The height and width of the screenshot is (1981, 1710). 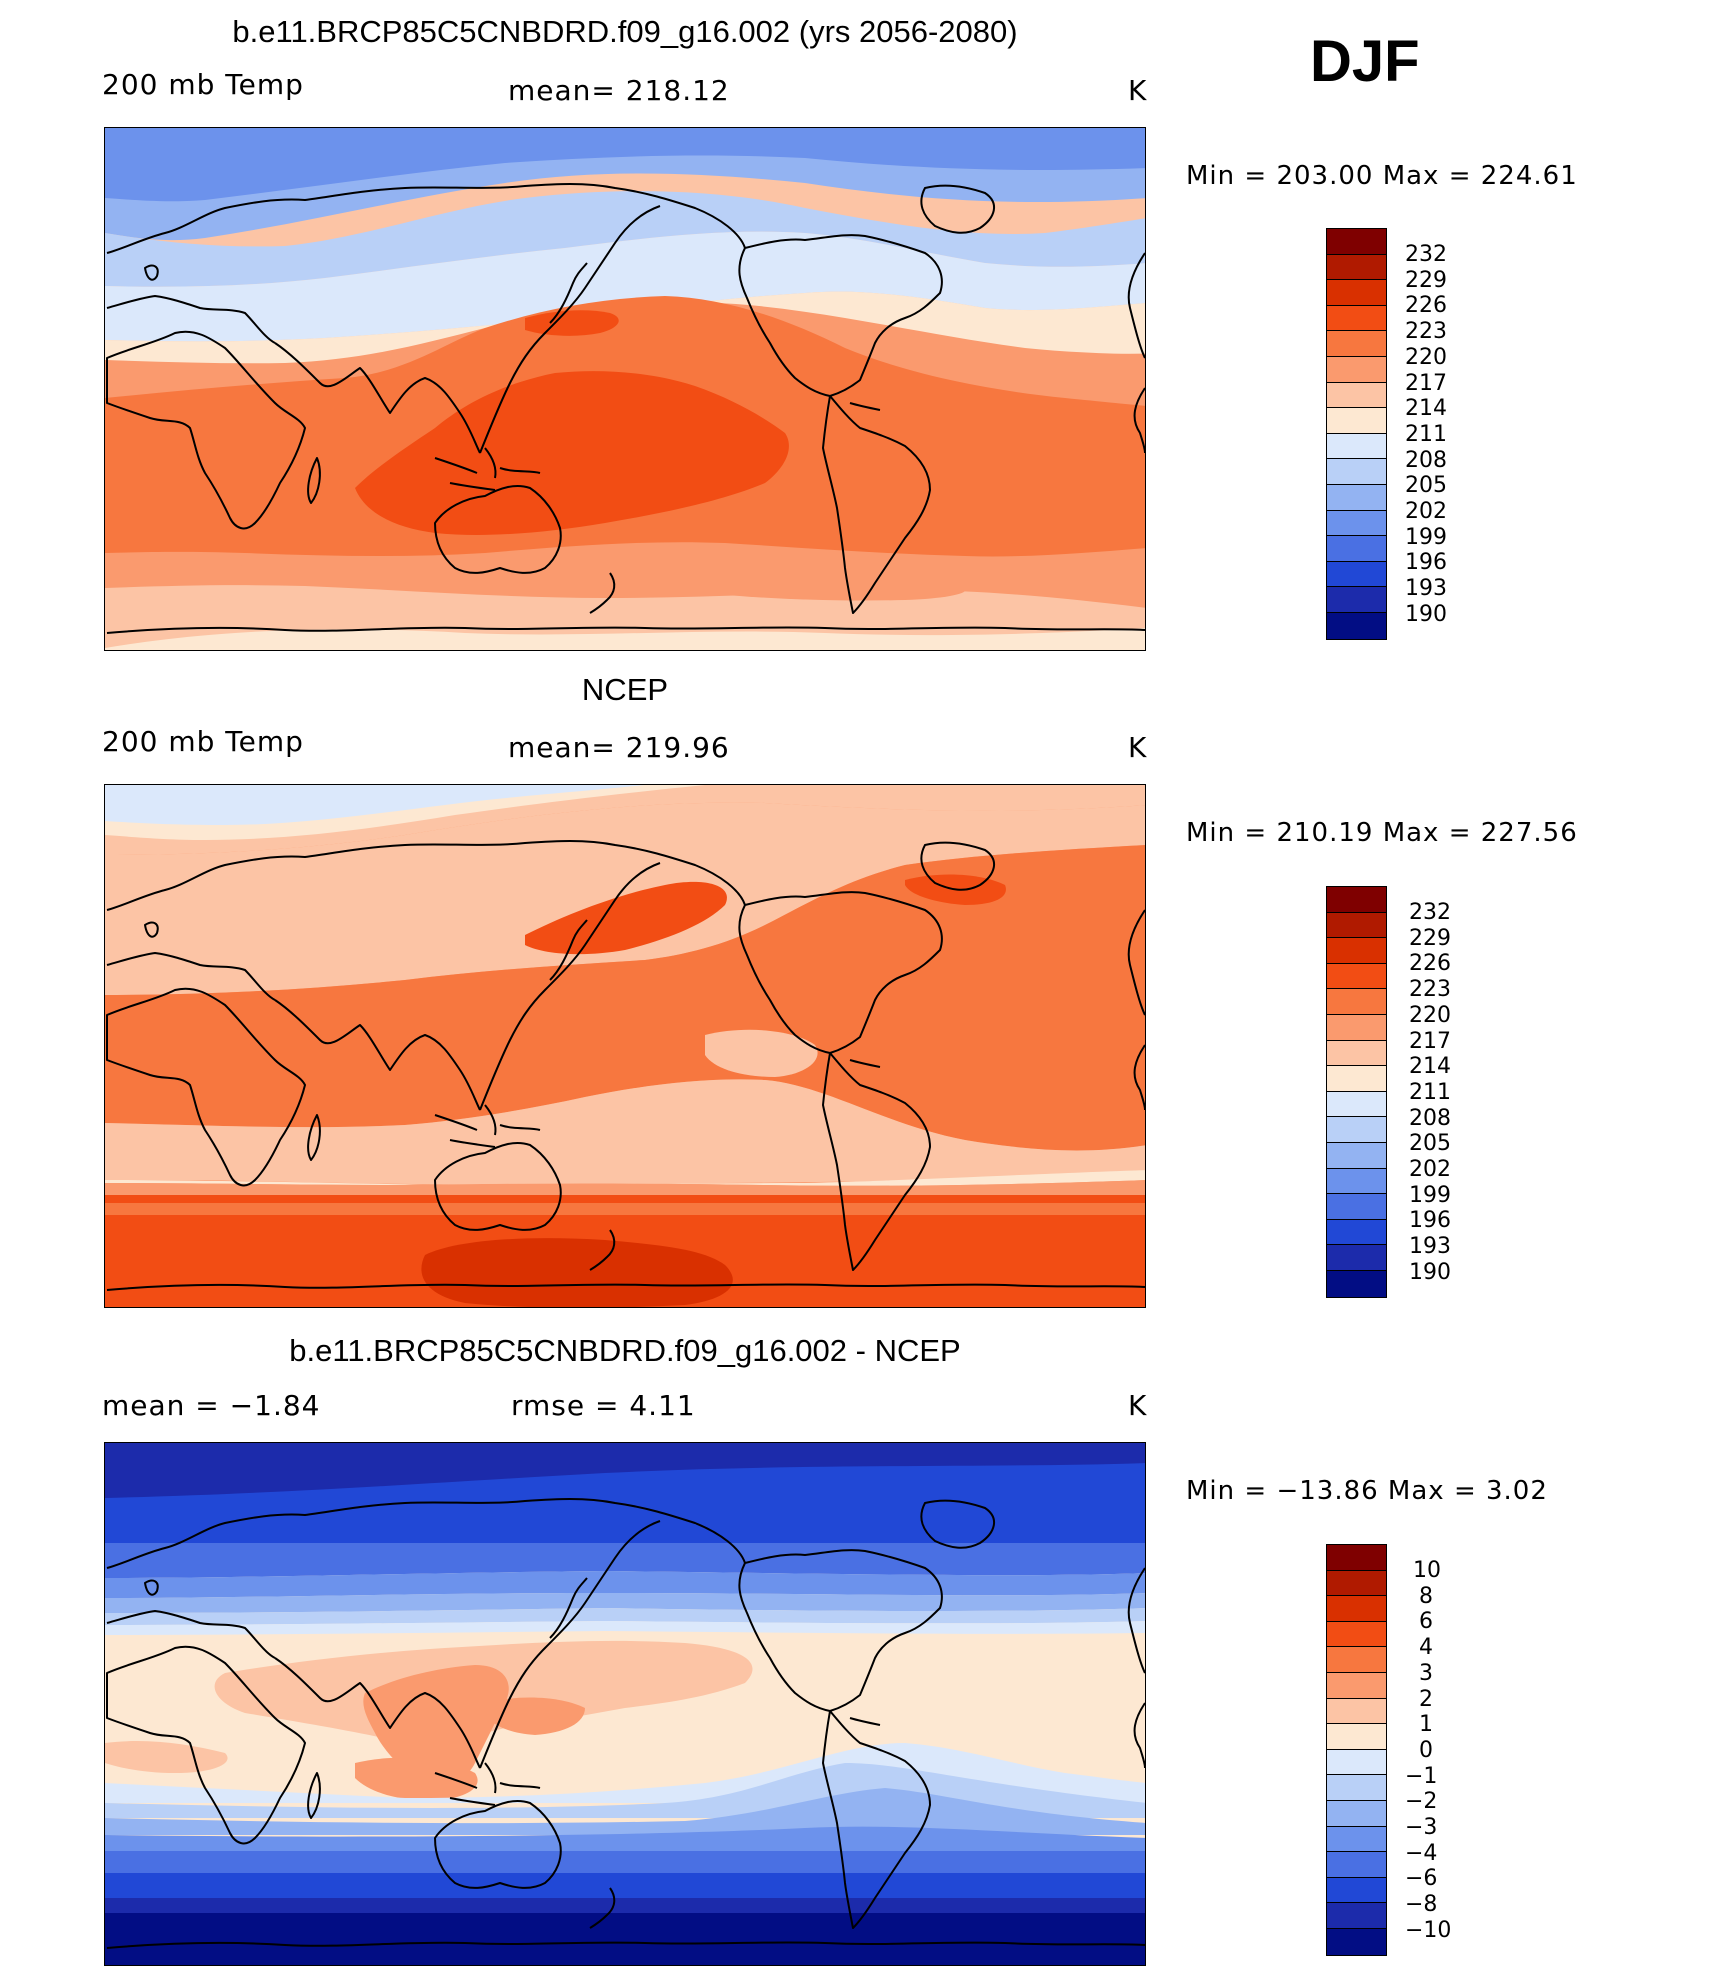 I want to click on colorbar-tick-label: 208, so click(x=1426, y=460).